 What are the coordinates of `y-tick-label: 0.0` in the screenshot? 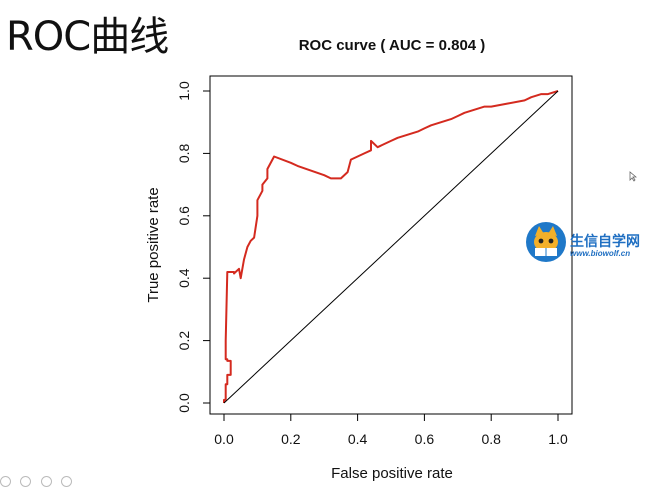 It's located at (184, 403).